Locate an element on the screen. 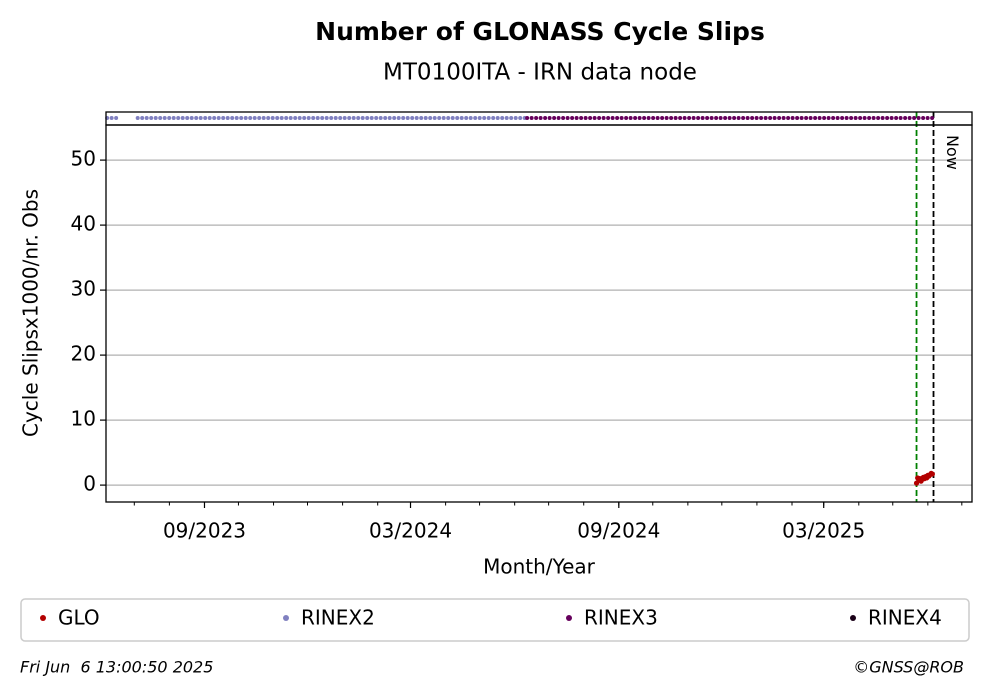  y-tick-label: 40 is located at coordinates (83, 224).